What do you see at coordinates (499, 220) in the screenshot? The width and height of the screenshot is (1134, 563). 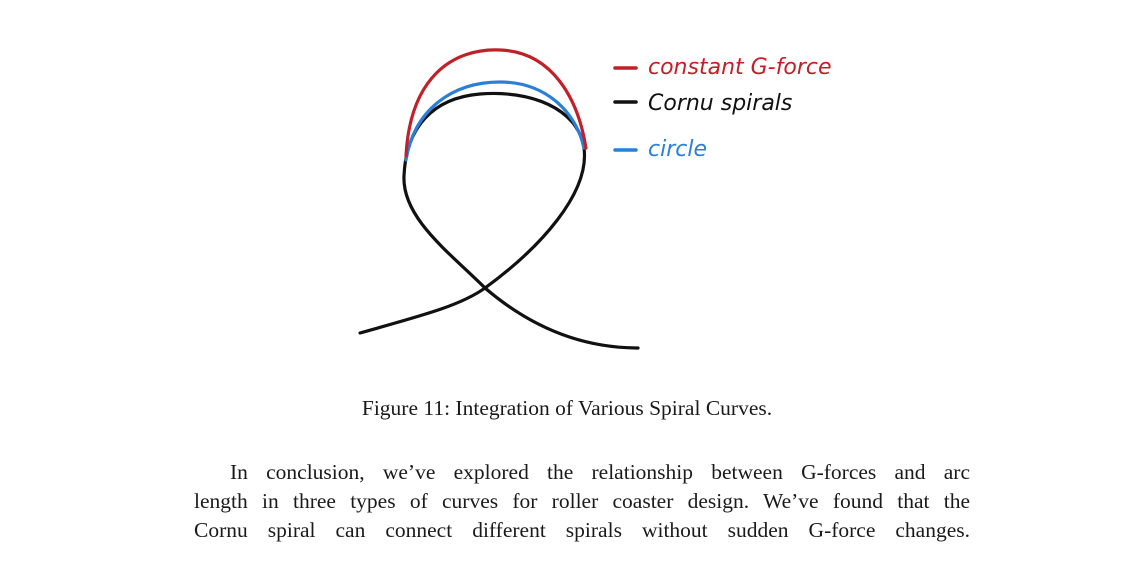 I see `cornu-spiral-curve` at bounding box center [499, 220].